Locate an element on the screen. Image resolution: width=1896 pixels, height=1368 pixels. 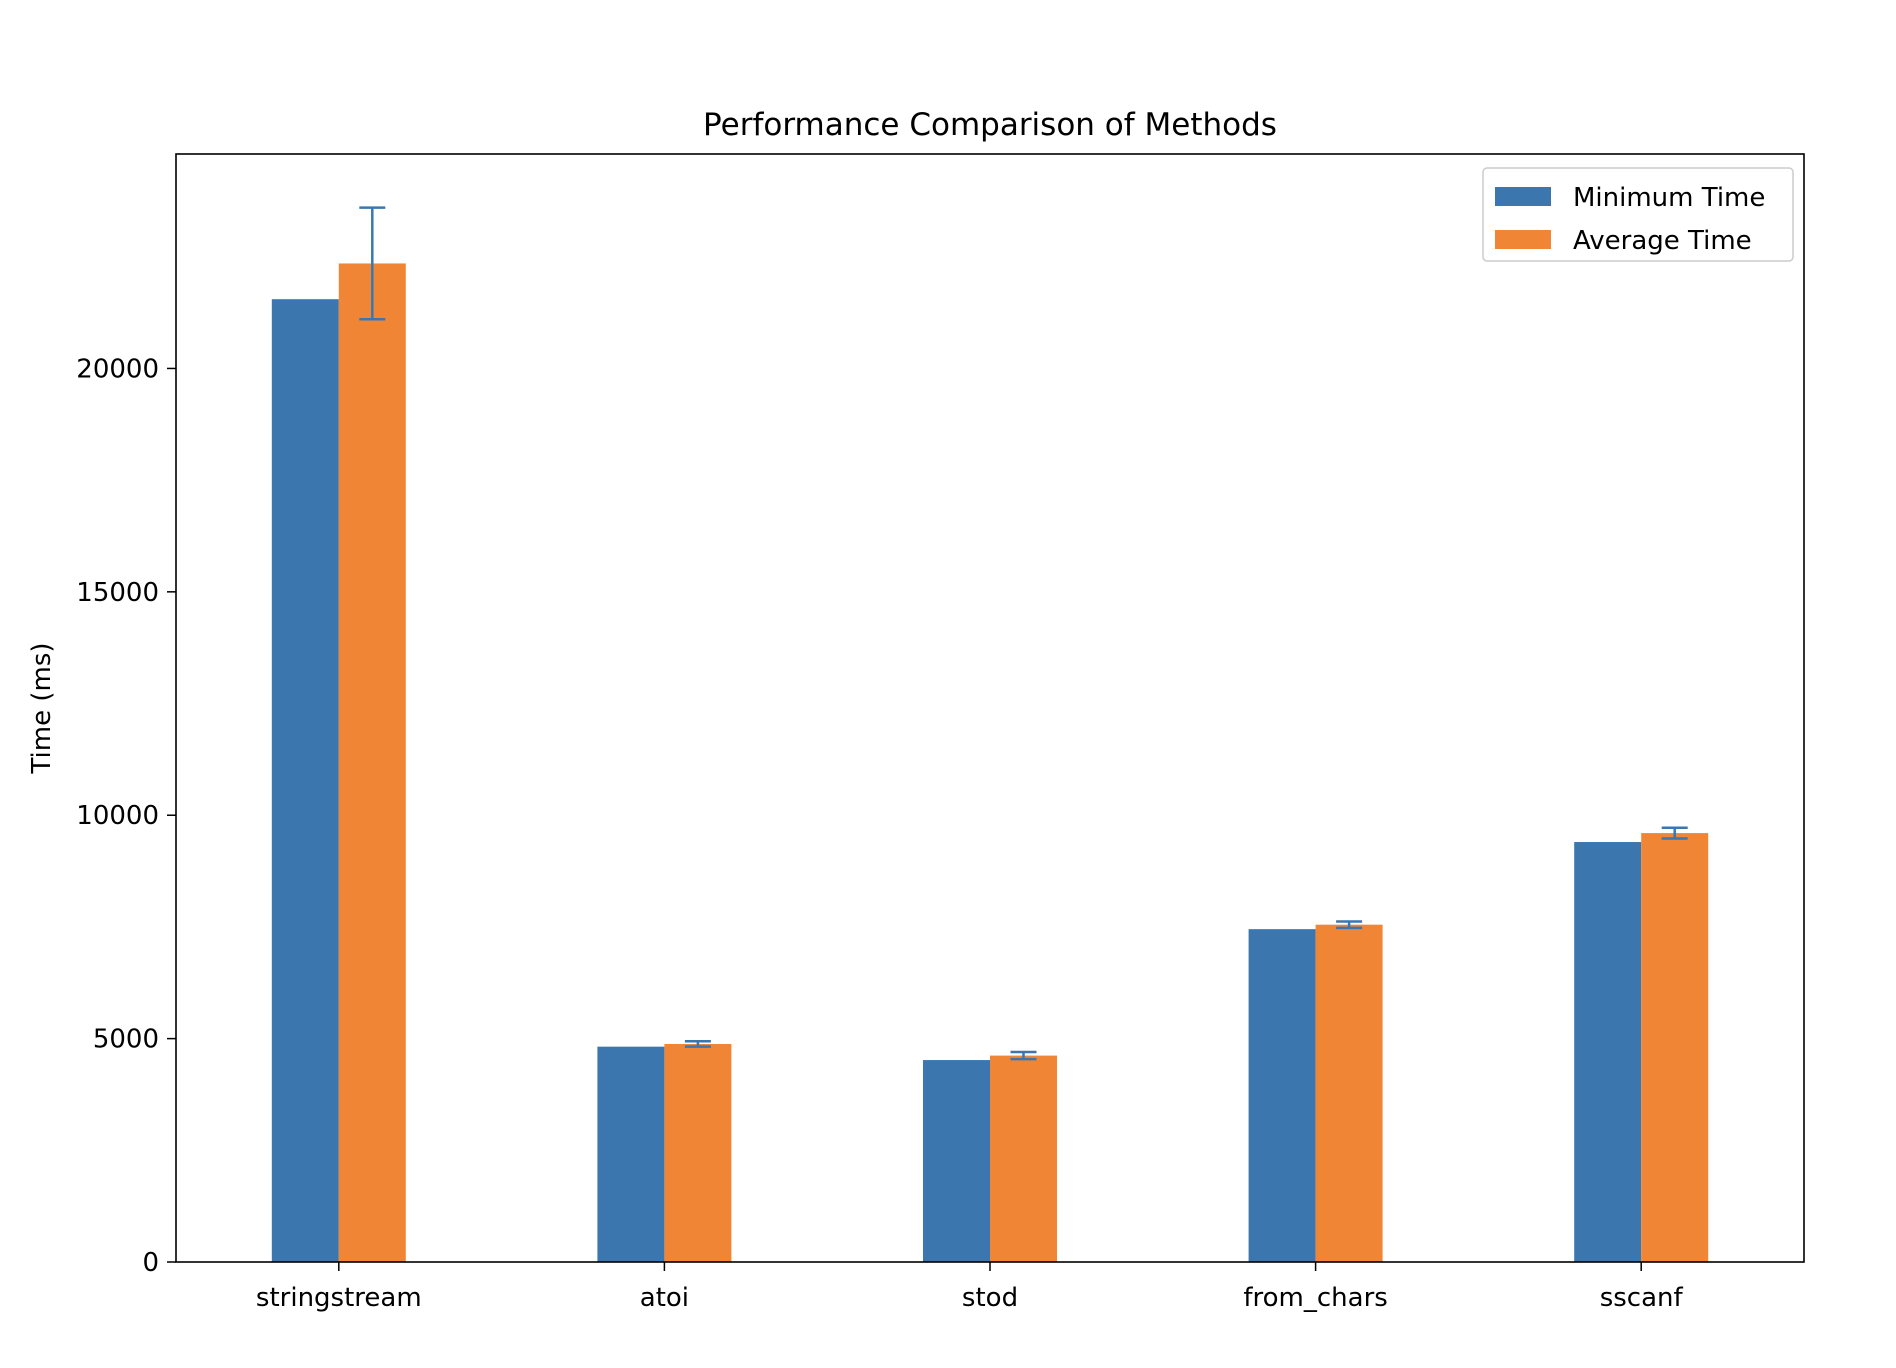
y-tick-label-5000: 5000 is located at coordinates (126, 1040).